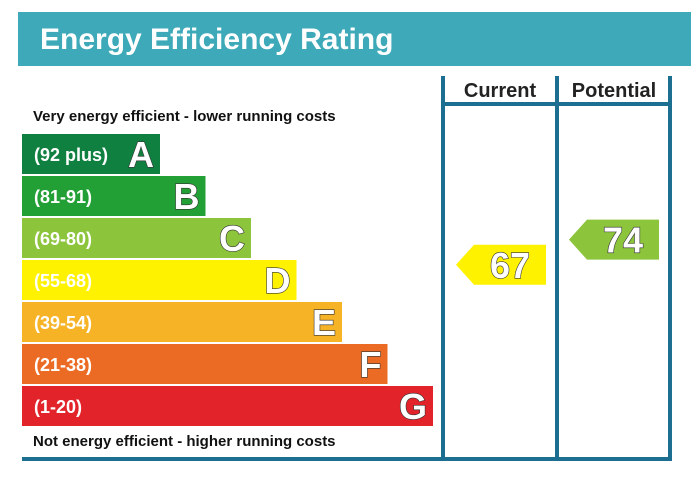 Image resolution: width=691 pixels, height=482 pixels. What do you see at coordinates (371, 364) in the screenshot?
I see `band-f-letter: F` at bounding box center [371, 364].